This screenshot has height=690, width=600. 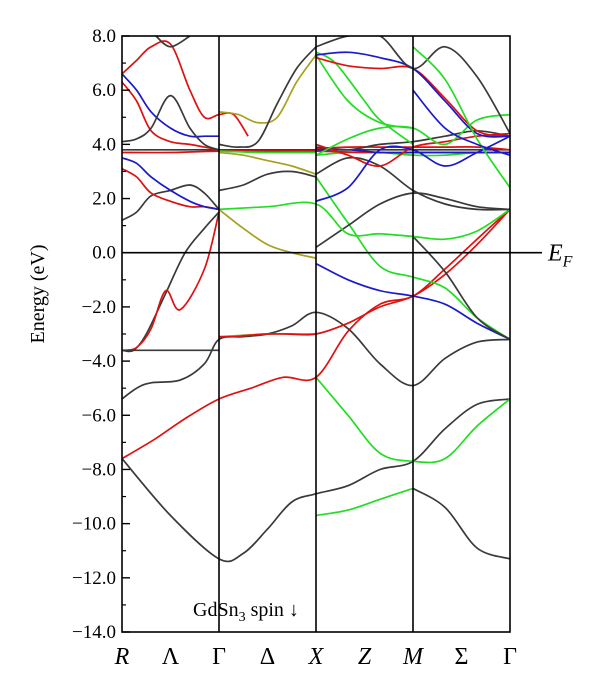 I want to click on k-point-label: X, so click(x=316, y=657).